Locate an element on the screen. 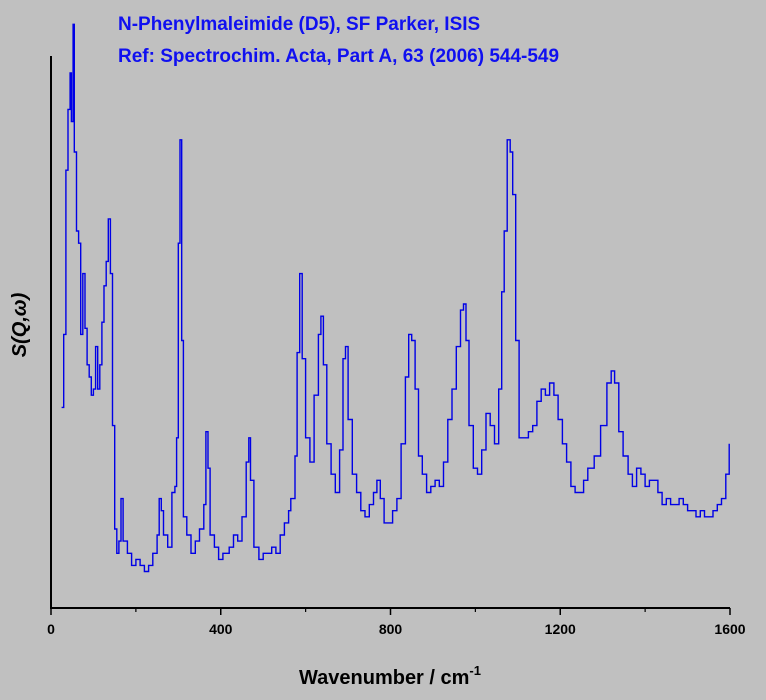 This screenshot has height=700, width=766. x-axis-title-main: Wavenumber / cm is located at coordinates (384, 678).